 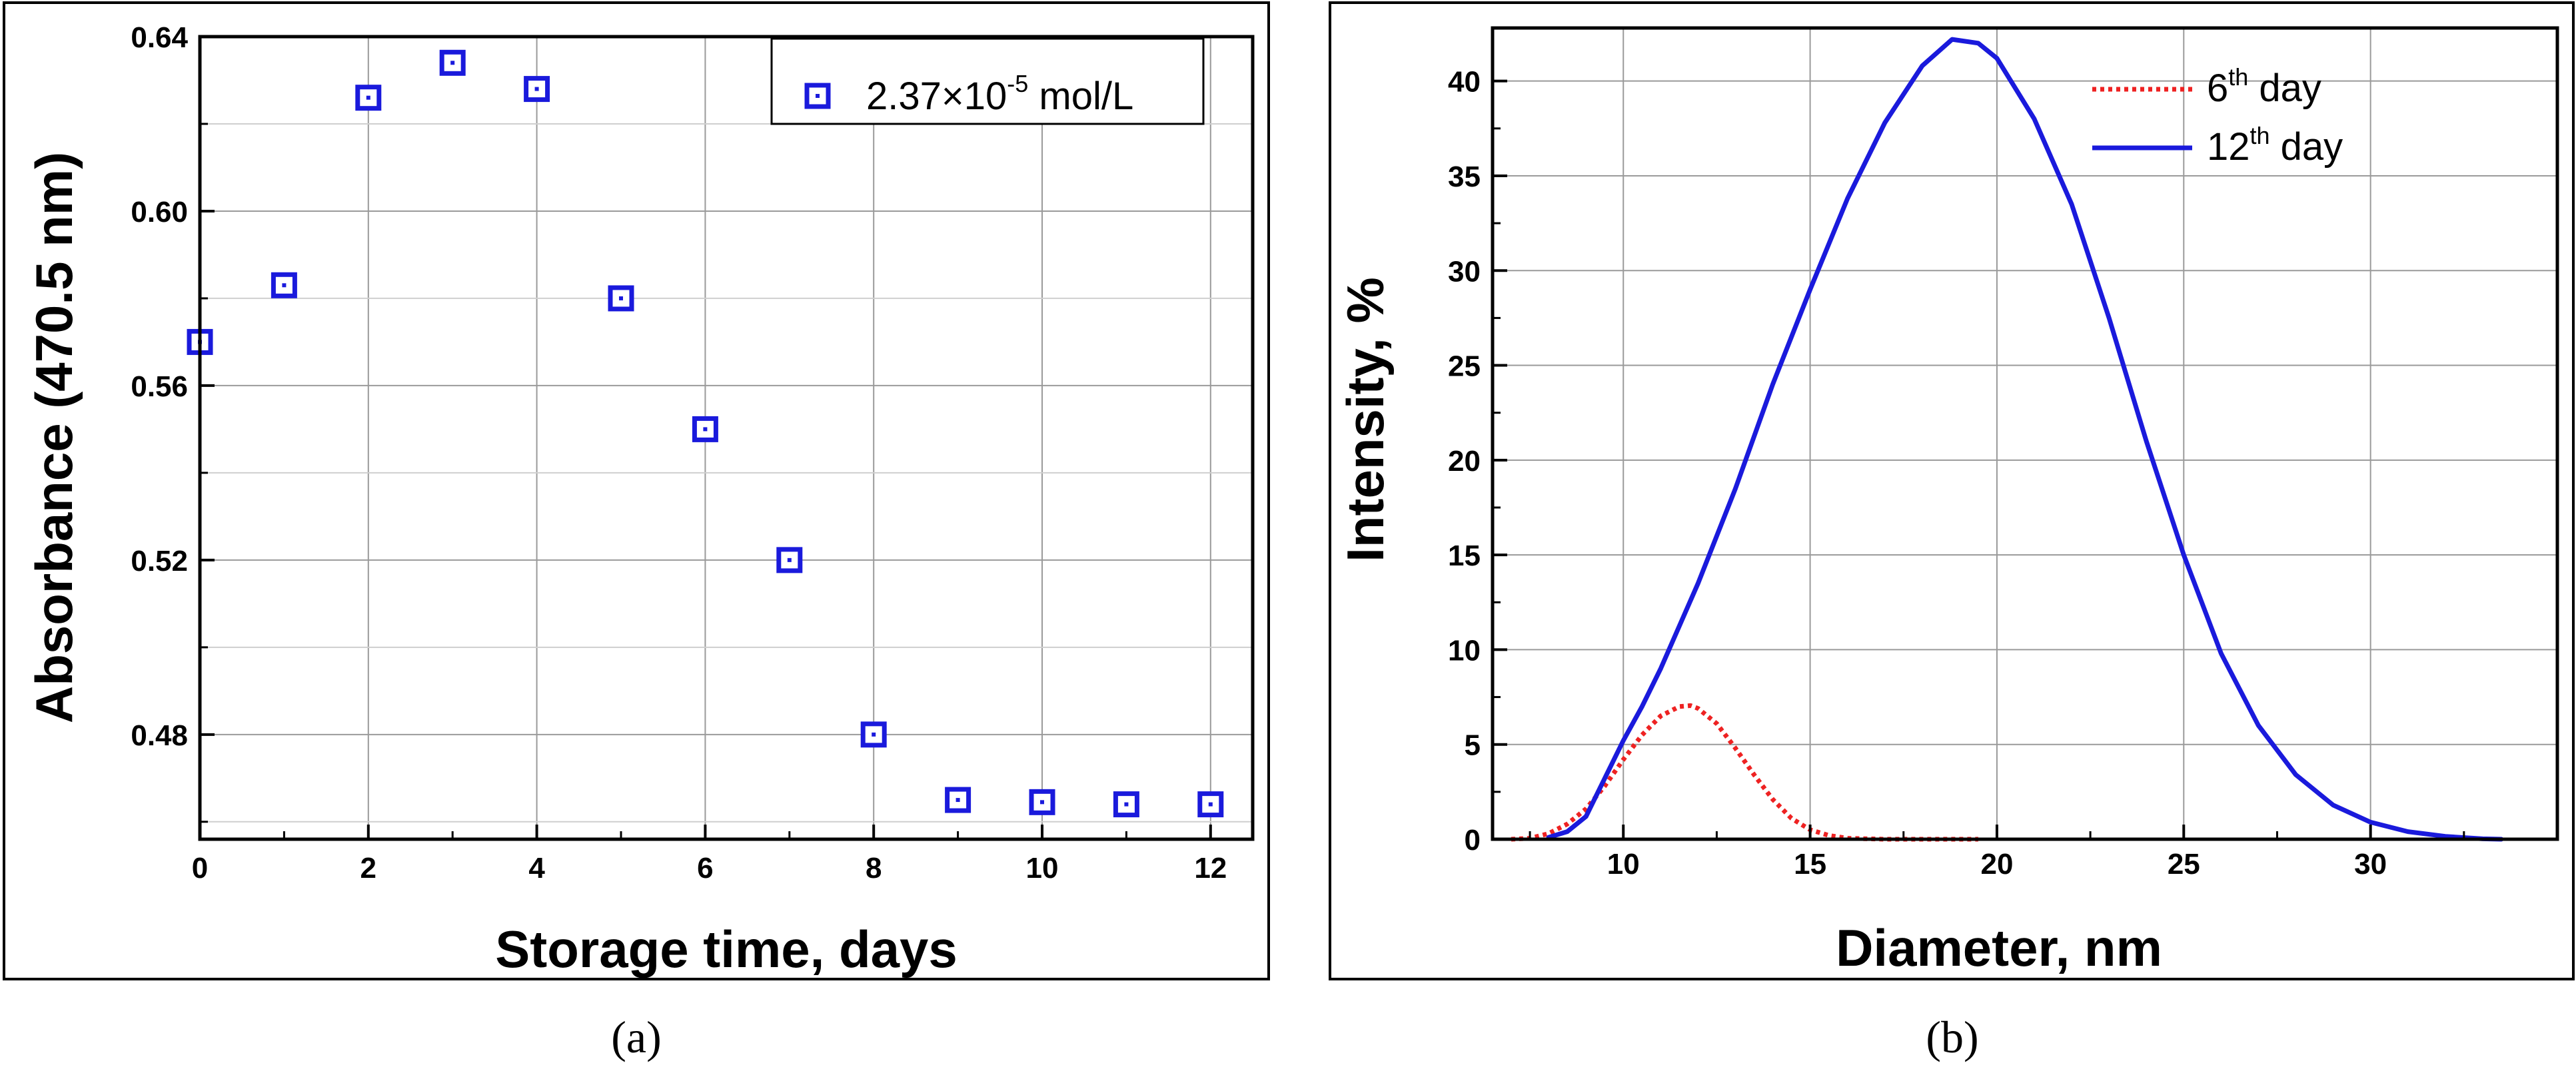 What do you see at coordinates (1464, 650) in the screenshot?
I see `b-y-tick-label: 10` at bounding box center [1464, 650].